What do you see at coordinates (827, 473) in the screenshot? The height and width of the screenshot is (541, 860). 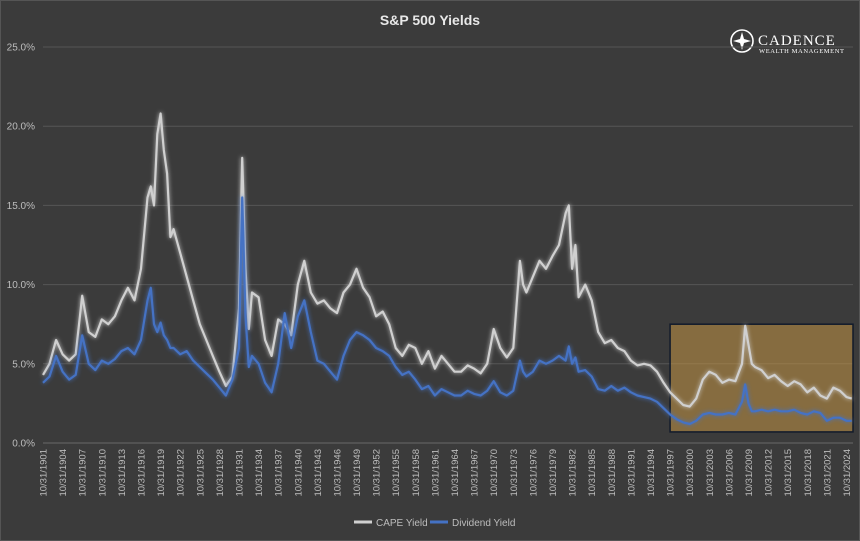 I see `x-tick-label: 10/31/2021` at bounding box center [827, 473].